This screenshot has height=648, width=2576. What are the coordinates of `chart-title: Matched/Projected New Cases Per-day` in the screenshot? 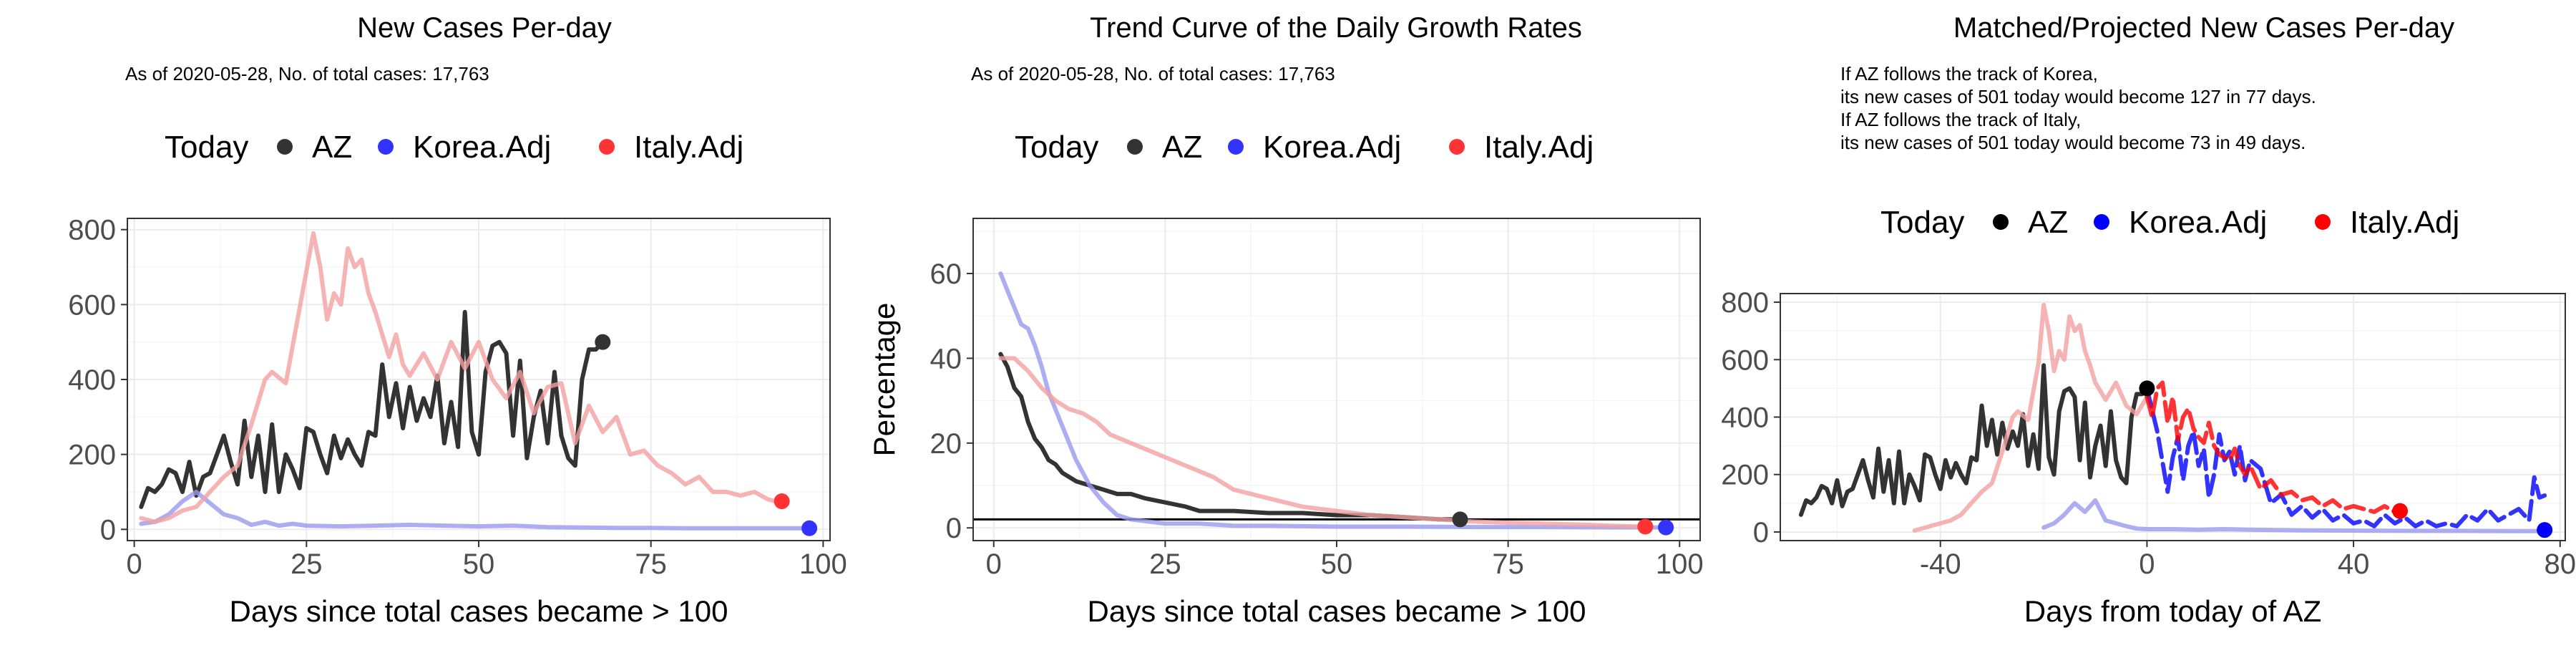 It's located at (2203, 28).